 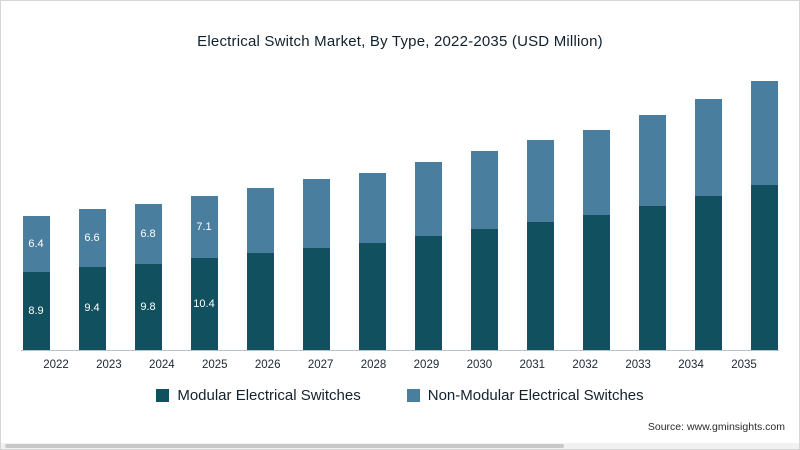 What do you see at coordinates (585, 365) in the screenshot?
I see `x-axis-label: 2032` at bounding box center [585, 365].